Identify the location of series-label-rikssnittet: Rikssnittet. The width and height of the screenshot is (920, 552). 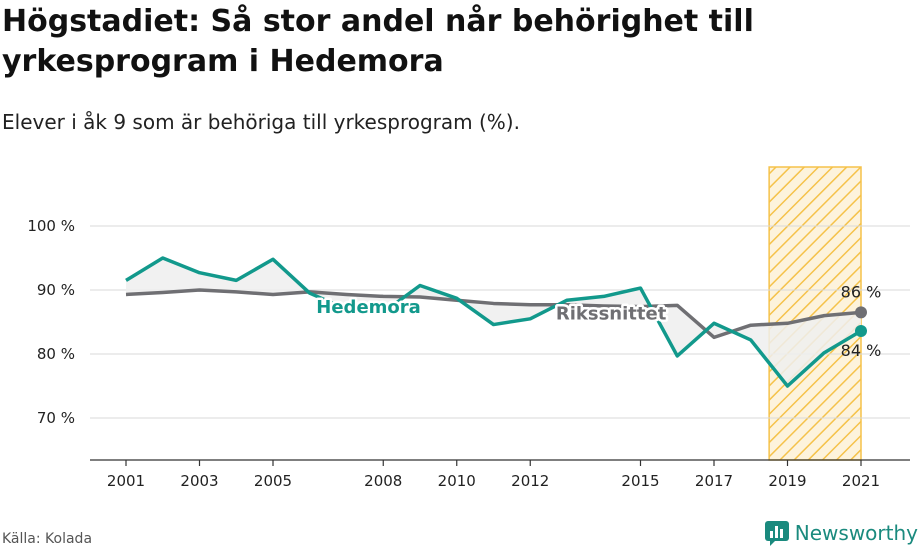
(611, 313).